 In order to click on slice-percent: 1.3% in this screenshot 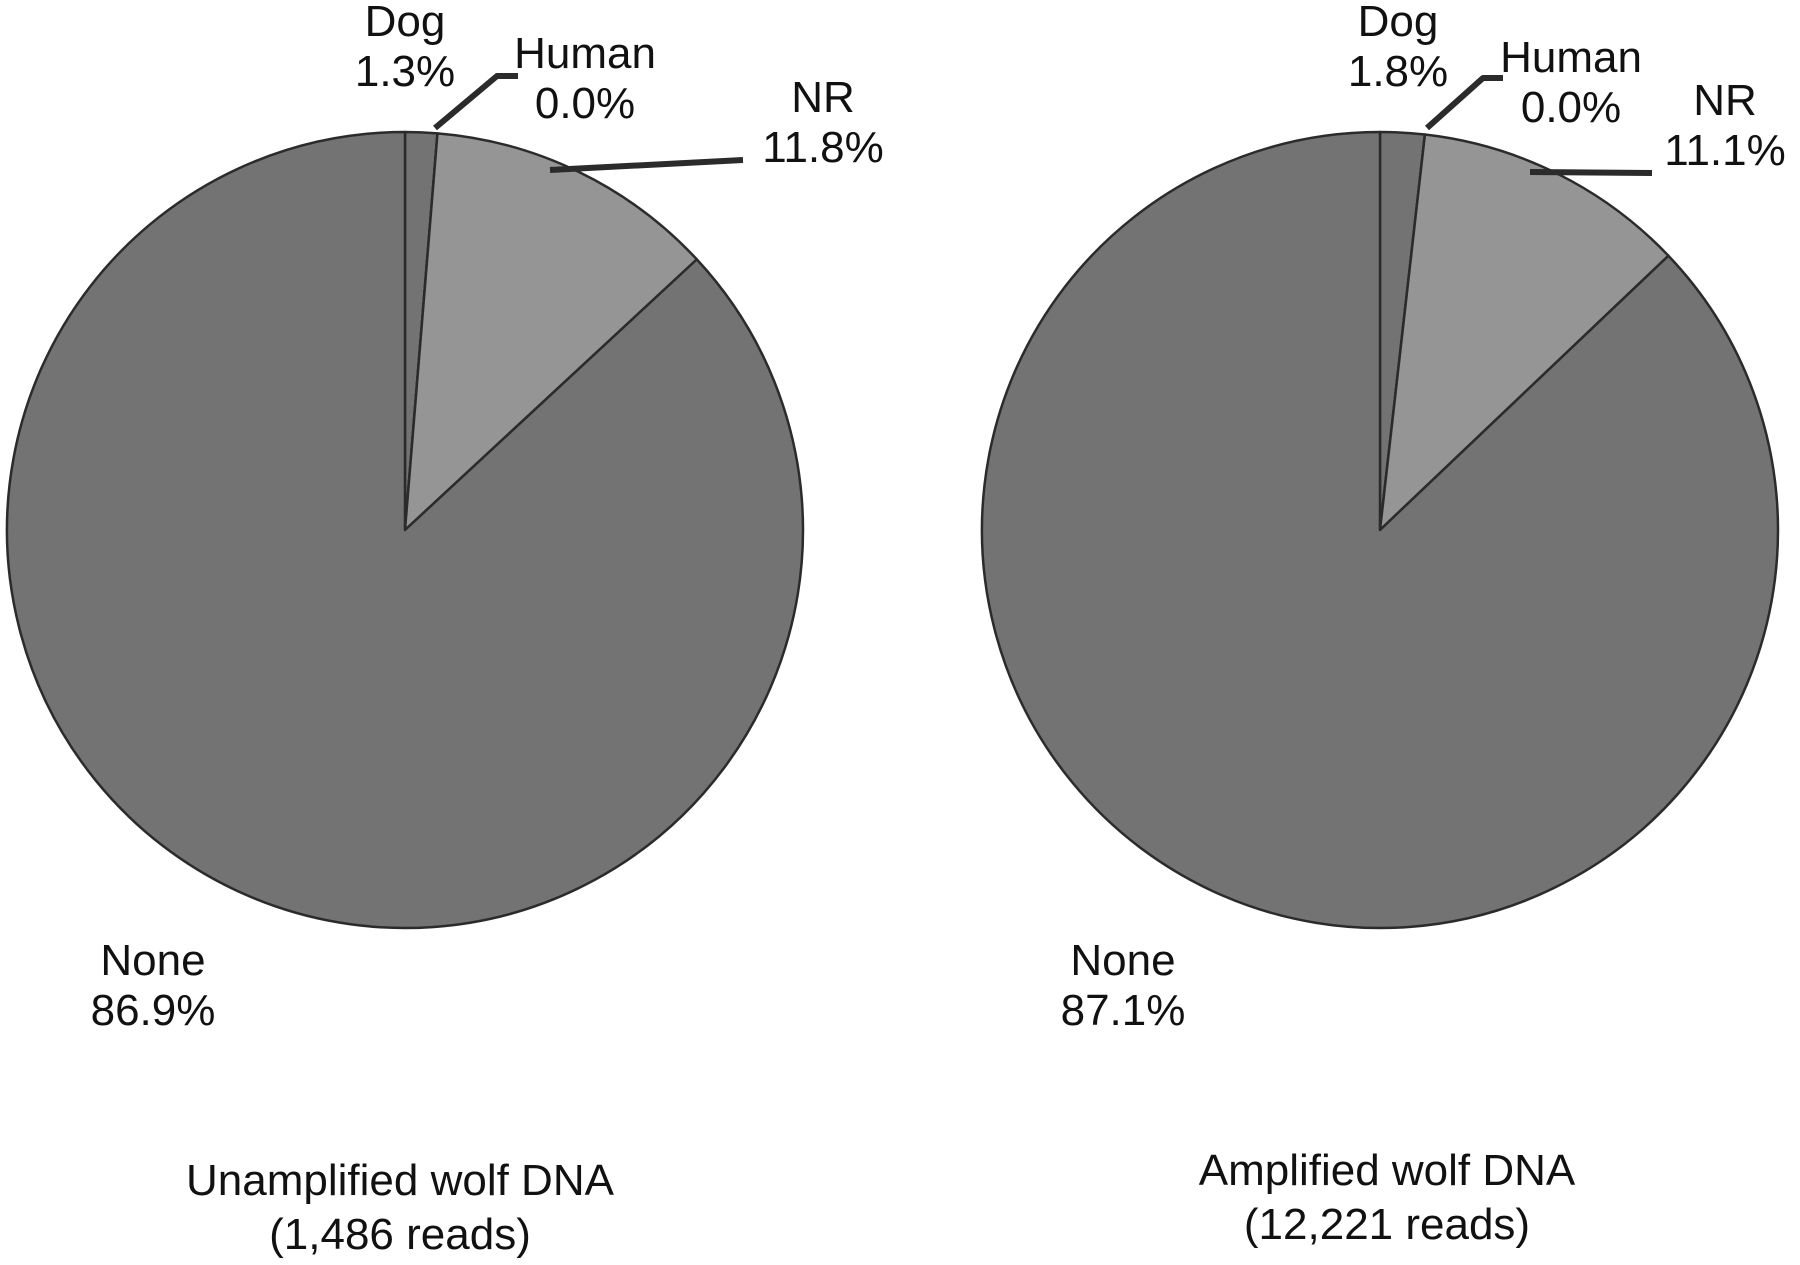, I will do `click(405, 71)`.